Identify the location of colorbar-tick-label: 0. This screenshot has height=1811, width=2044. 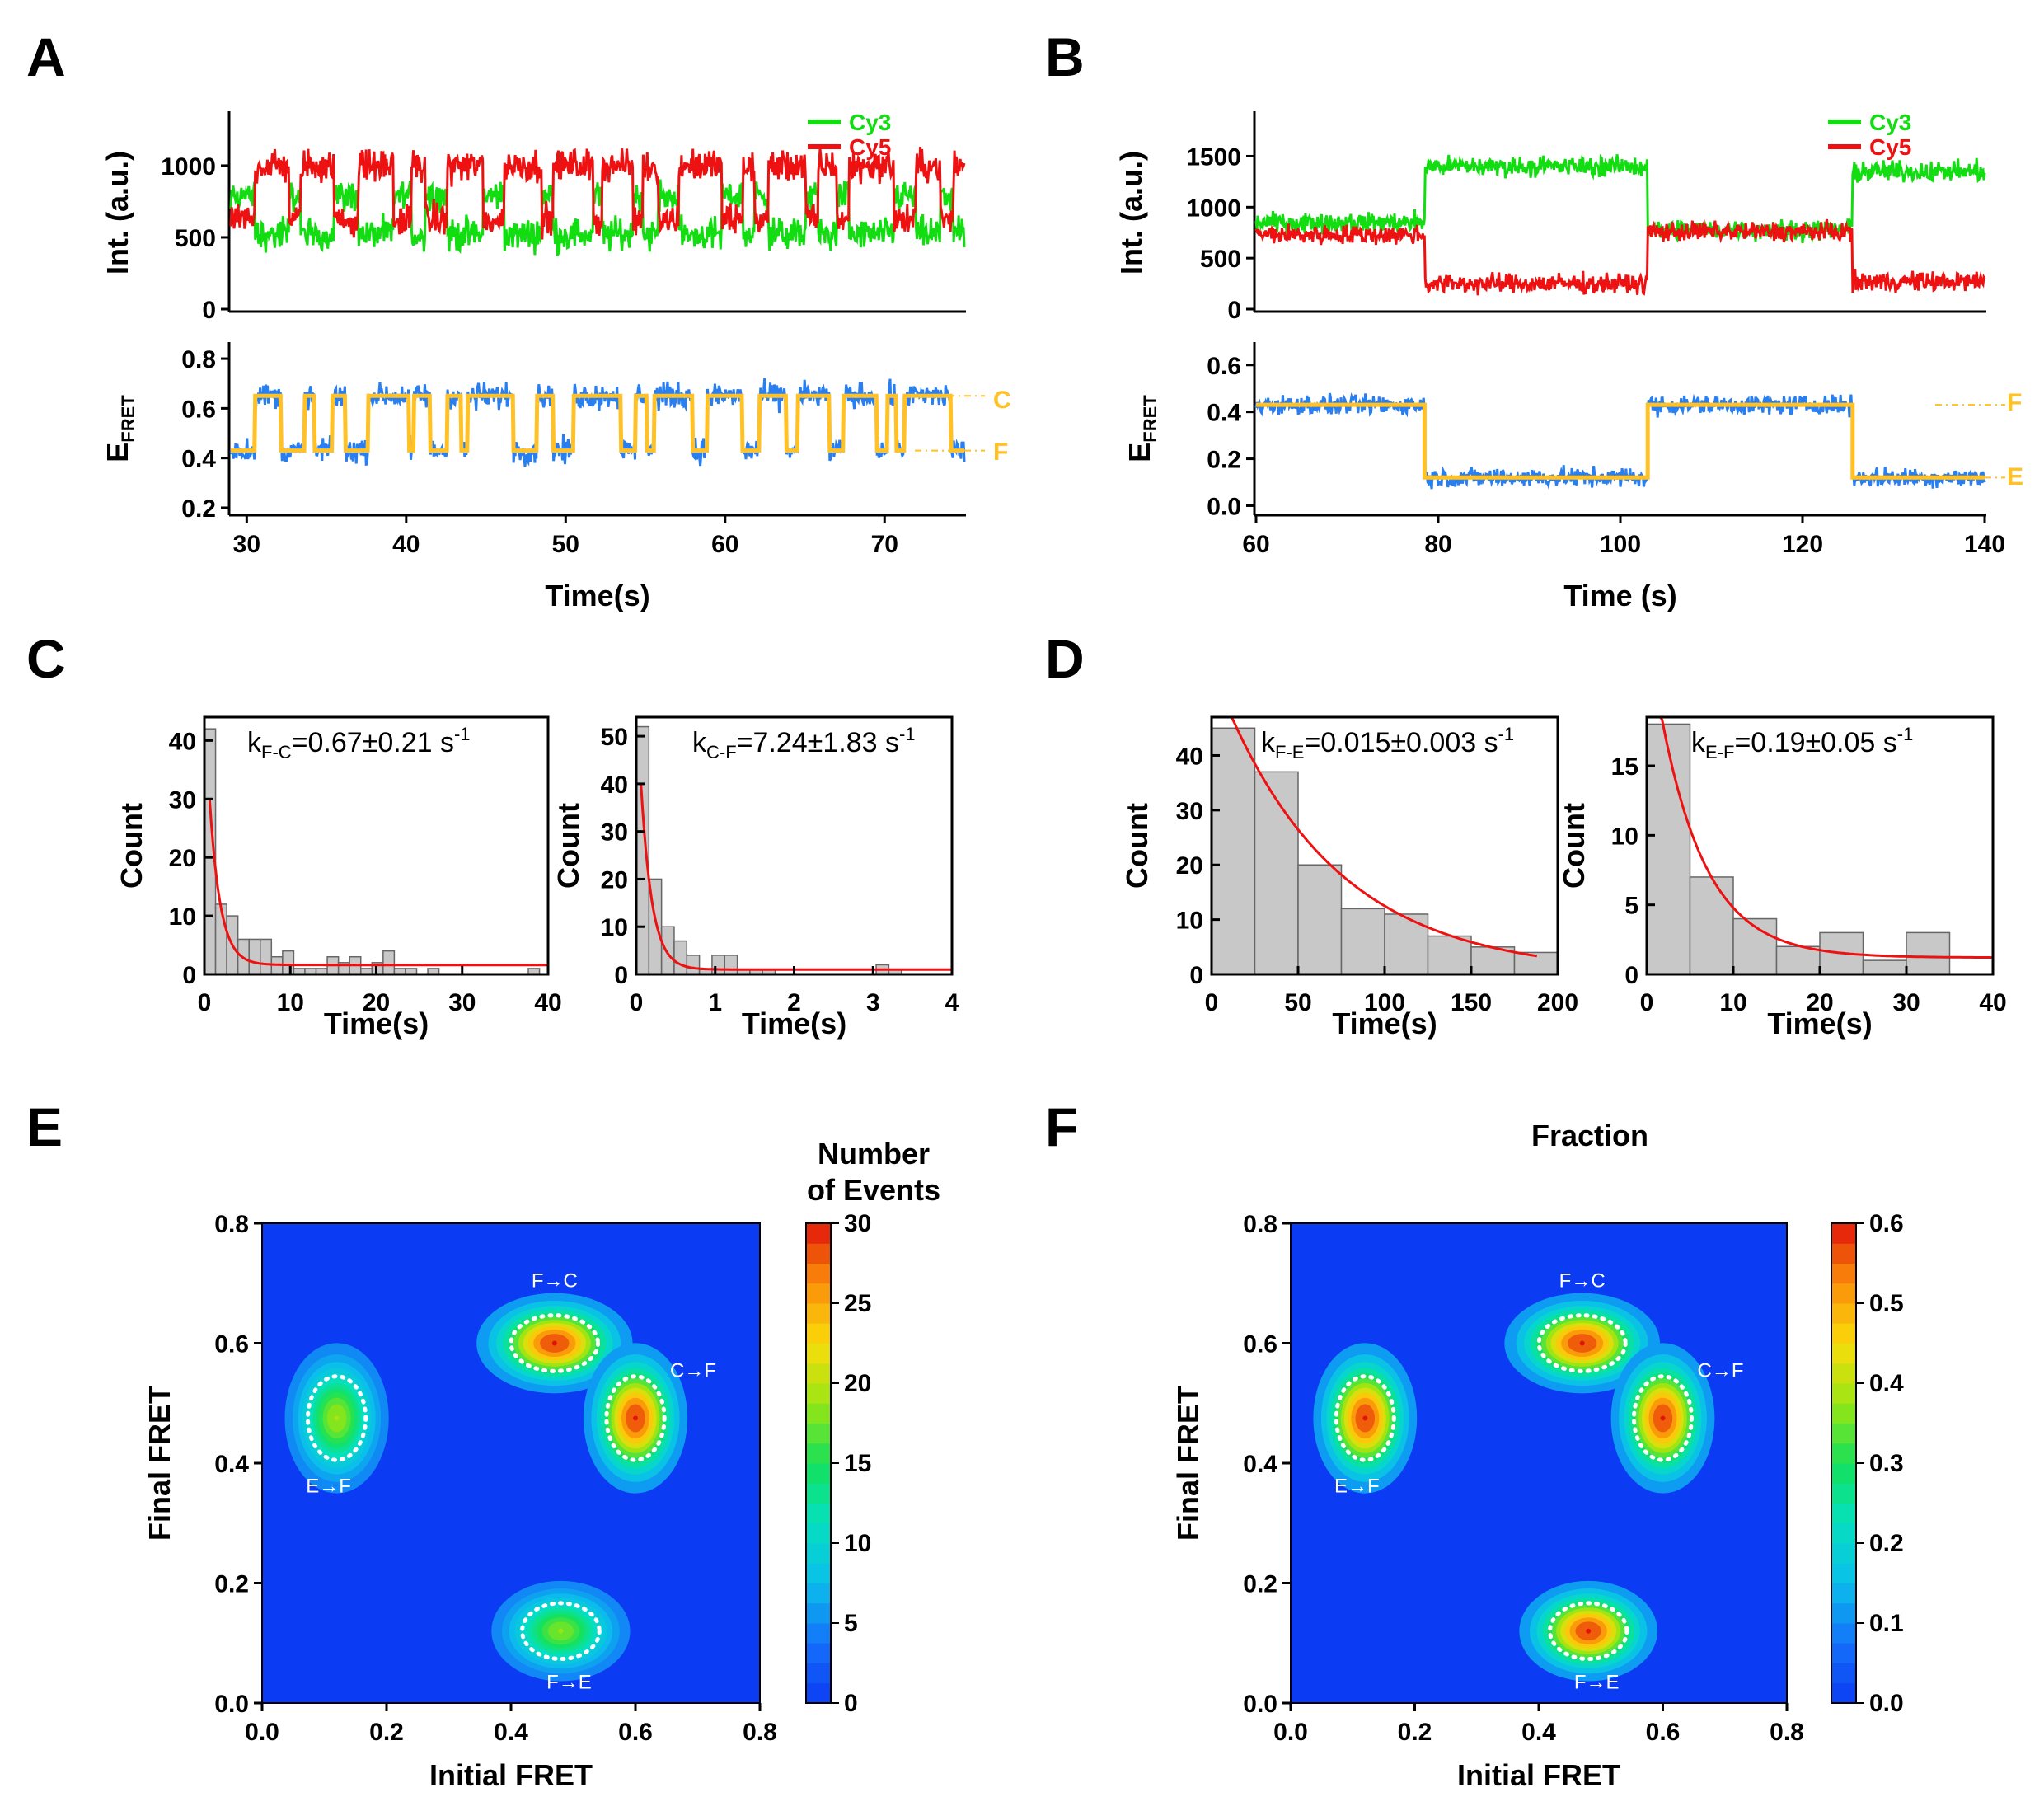
(851, 1703).